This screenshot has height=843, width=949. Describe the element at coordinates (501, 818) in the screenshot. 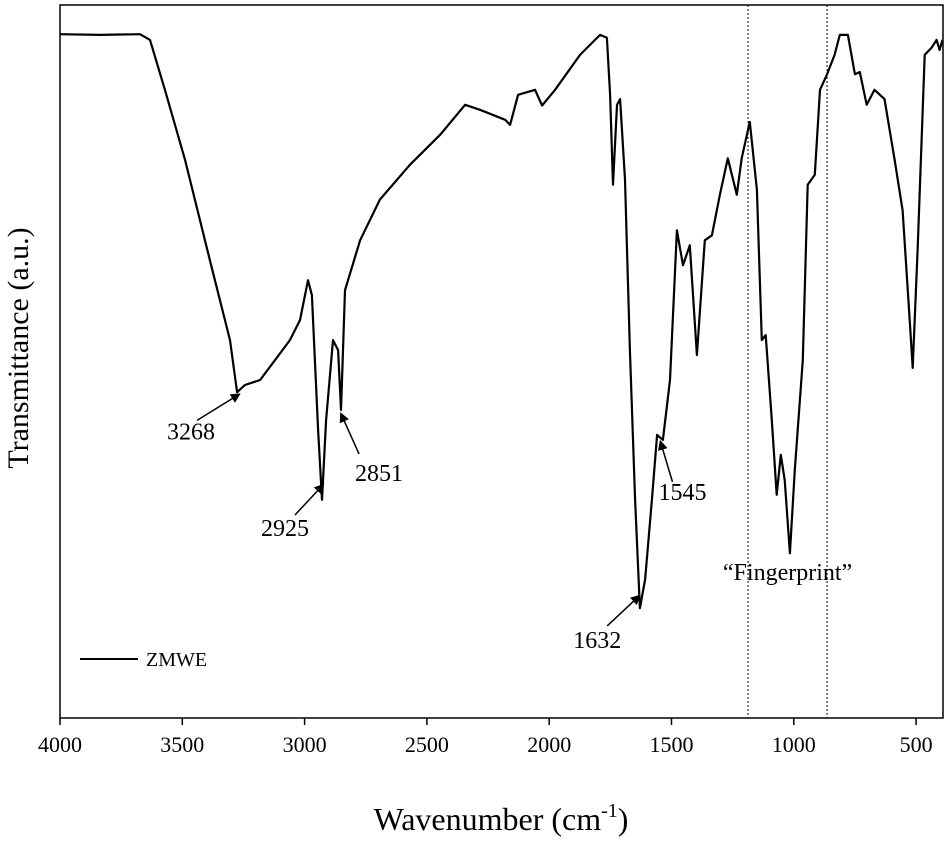

I see `x-axis-label: Wavenumber (cm-1)` at that location.